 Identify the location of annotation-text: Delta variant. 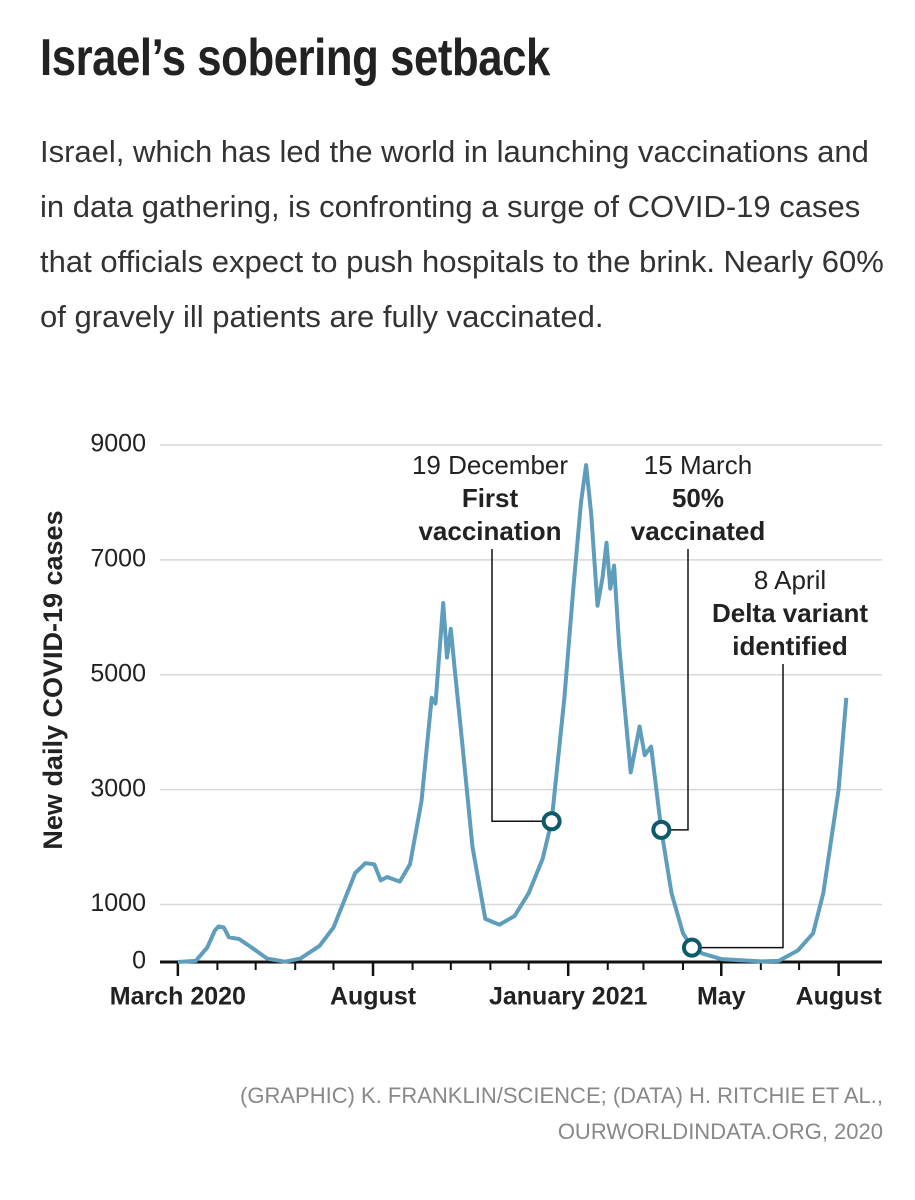
(790, 613).